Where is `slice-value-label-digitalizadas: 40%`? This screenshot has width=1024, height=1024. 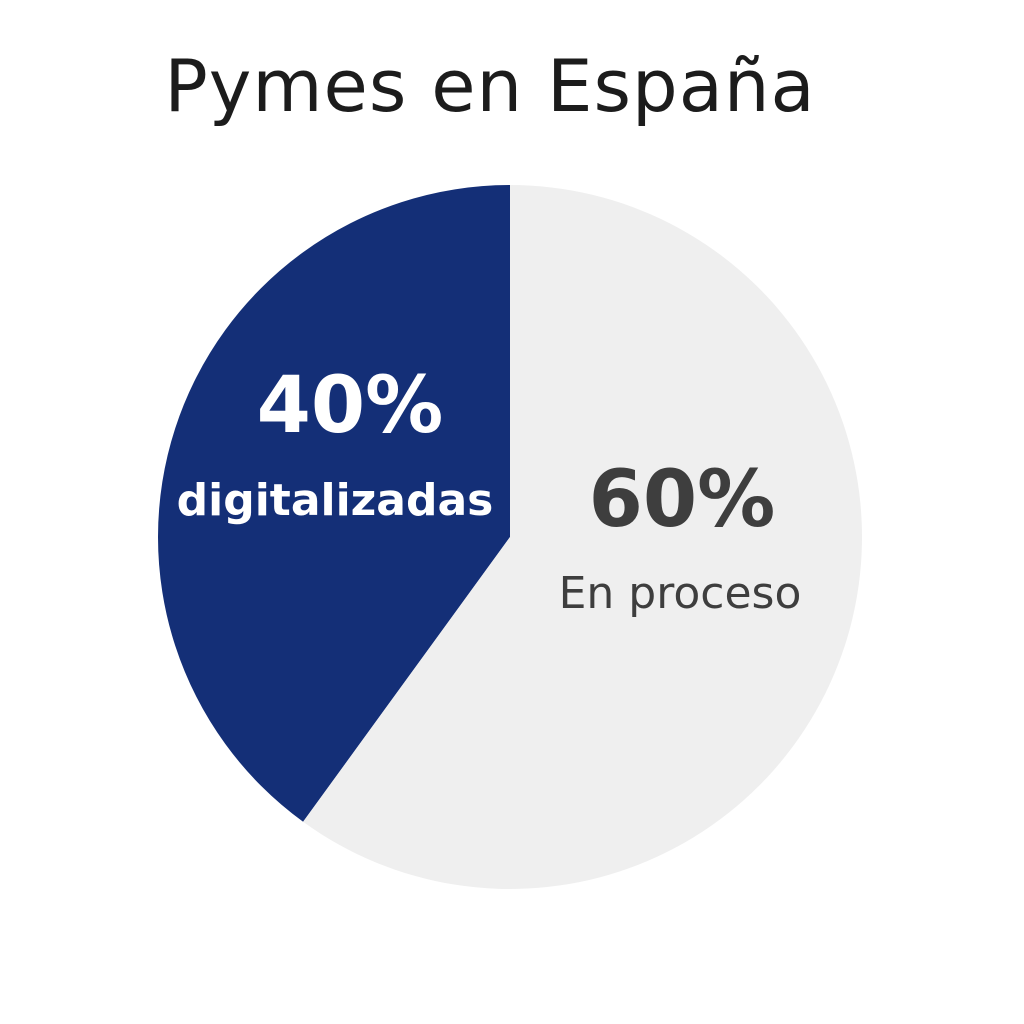
slice-value-label-digitalizadas: 40% is located at coordinates (350, 406).